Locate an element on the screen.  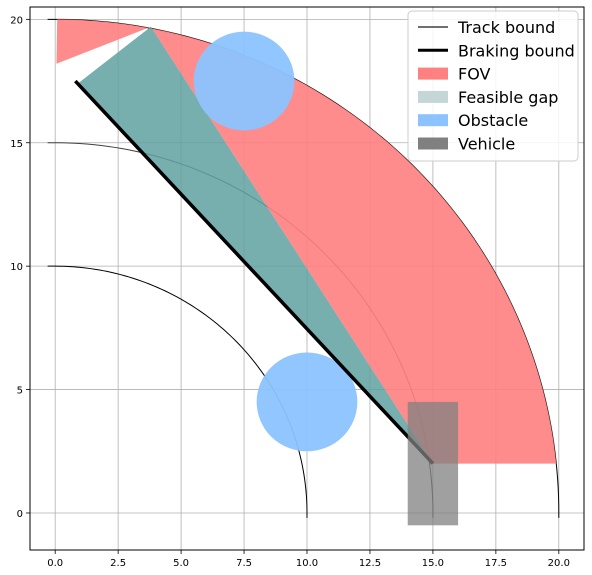
y-tick-label: 5 is located at coordinates (20, 391).